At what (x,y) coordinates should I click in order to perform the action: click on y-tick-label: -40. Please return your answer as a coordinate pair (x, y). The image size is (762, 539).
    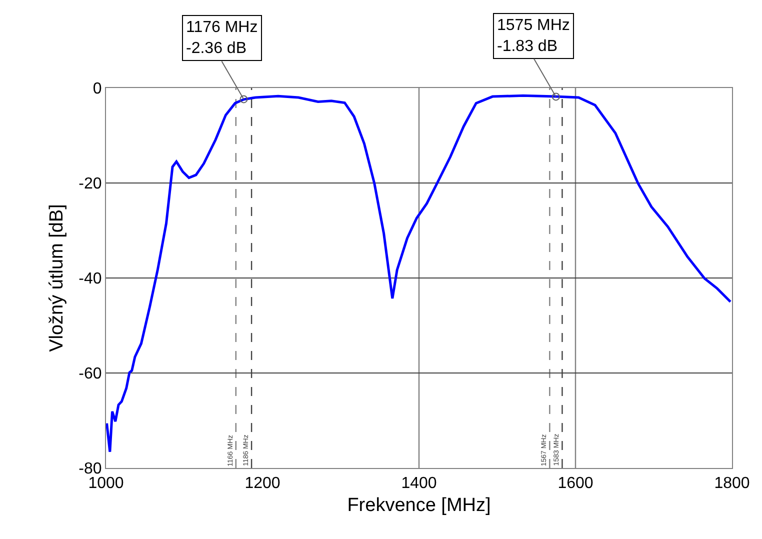
    Looking at the image, I should click on (90, 279).